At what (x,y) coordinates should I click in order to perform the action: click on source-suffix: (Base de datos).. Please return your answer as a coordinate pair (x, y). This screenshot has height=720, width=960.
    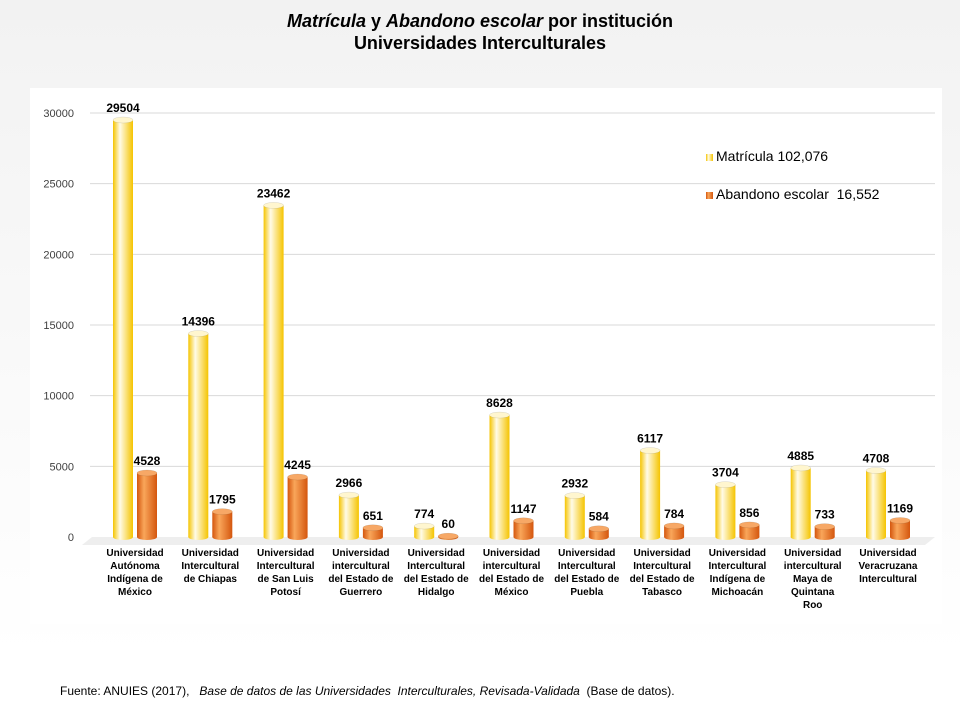
    Looking at the image, I should click on (630, 691).